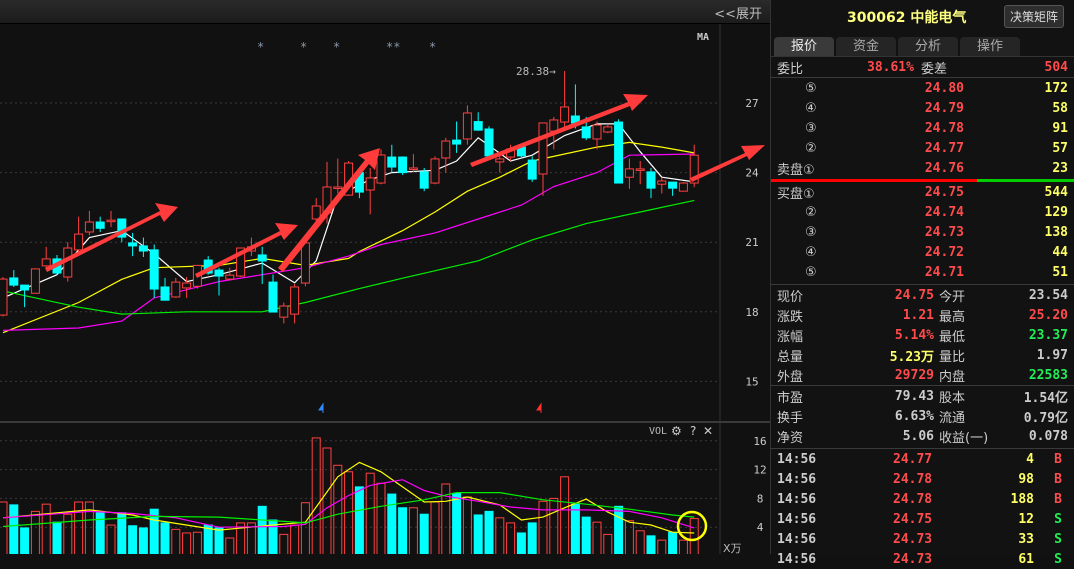  I want to click on tick-side: S, so click(1058, 539).